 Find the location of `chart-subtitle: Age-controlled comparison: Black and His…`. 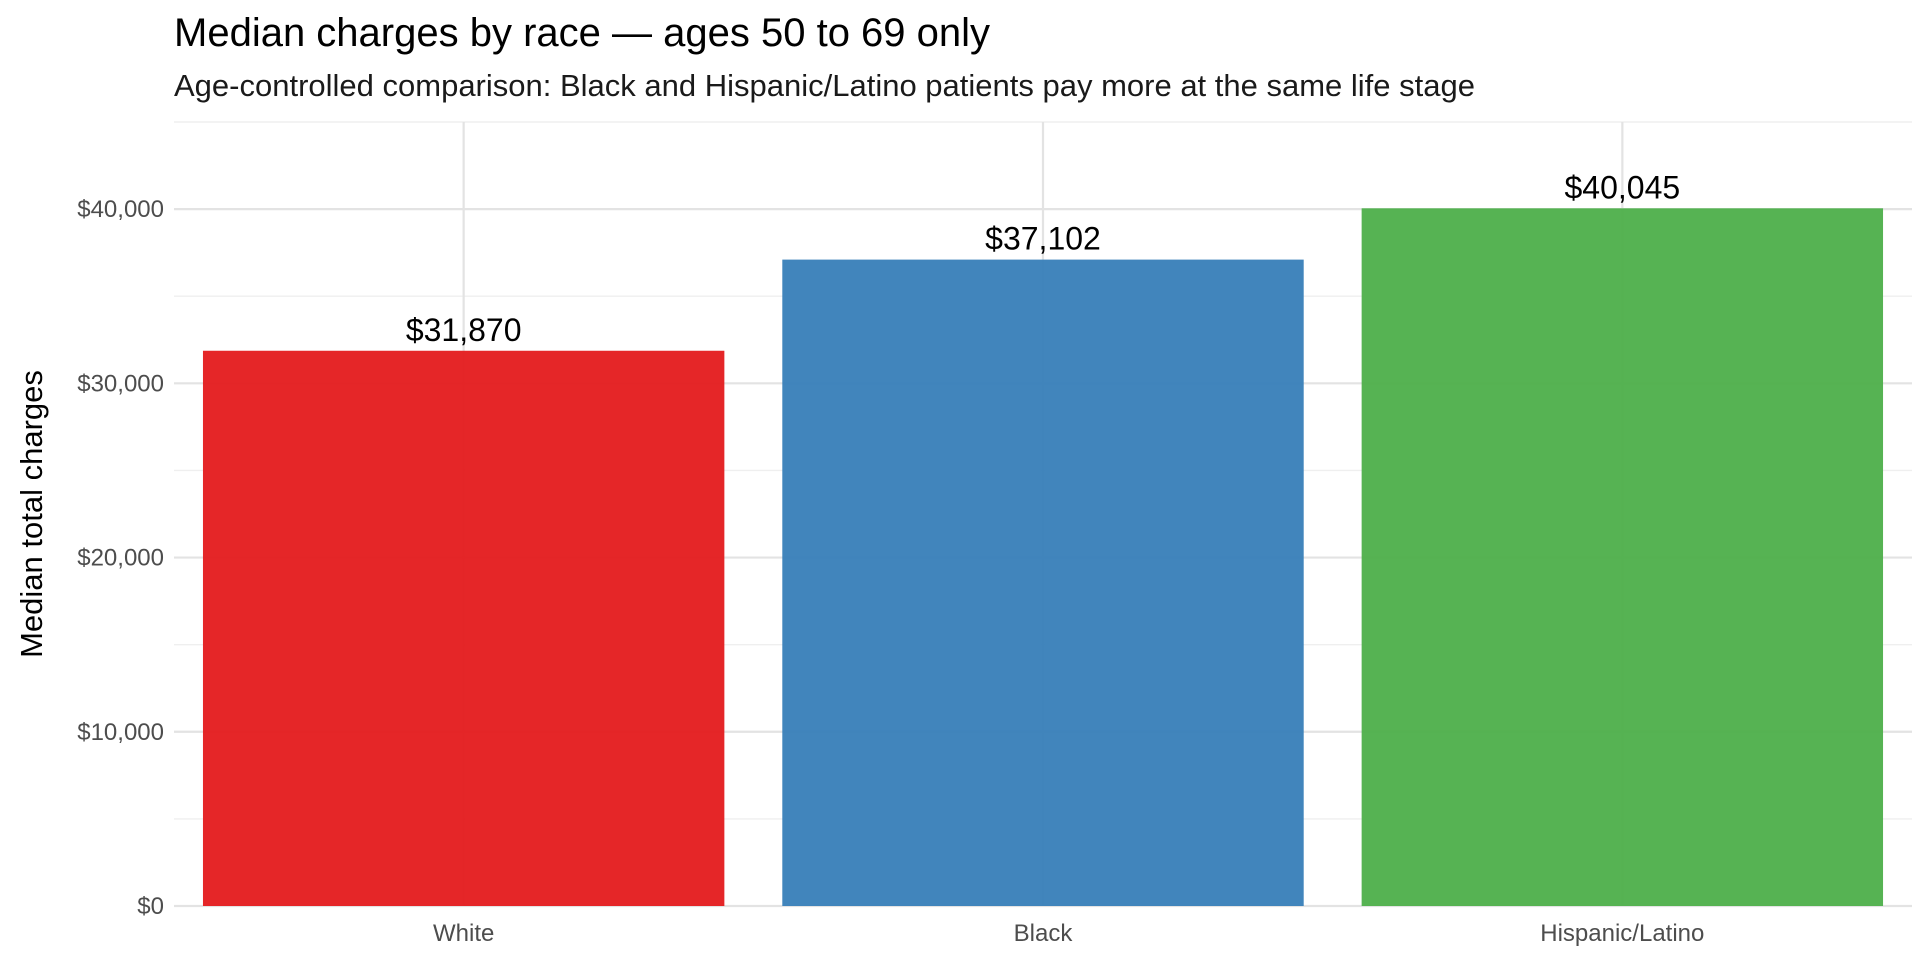

chart-subtitle: Age-controlled comparison: Black and His… is located at coordinates (824, 85).